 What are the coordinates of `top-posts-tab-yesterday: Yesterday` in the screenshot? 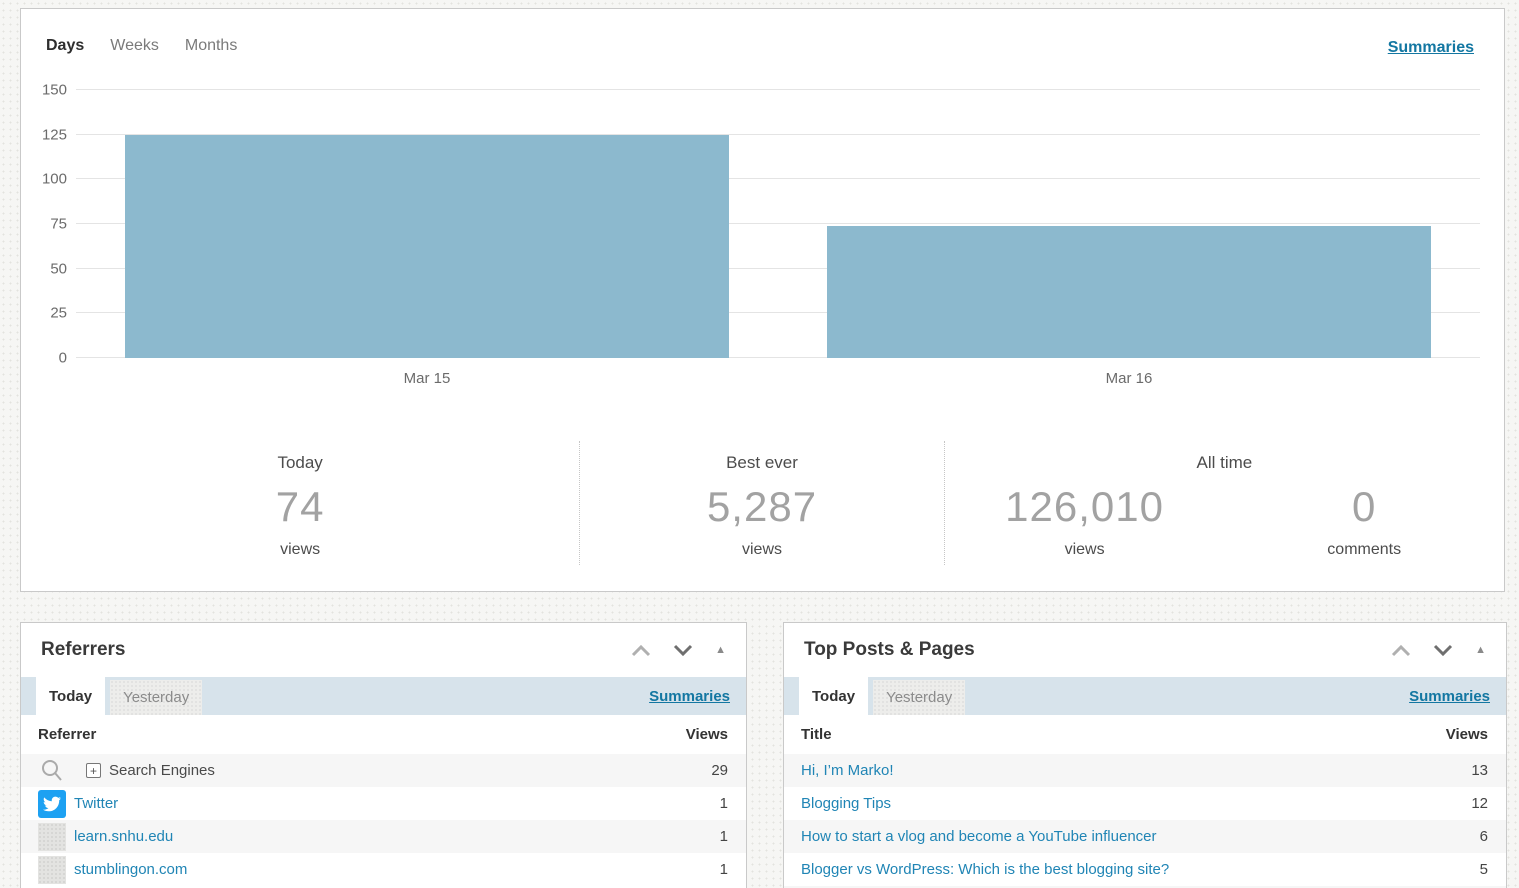 It's located at (919, 697).